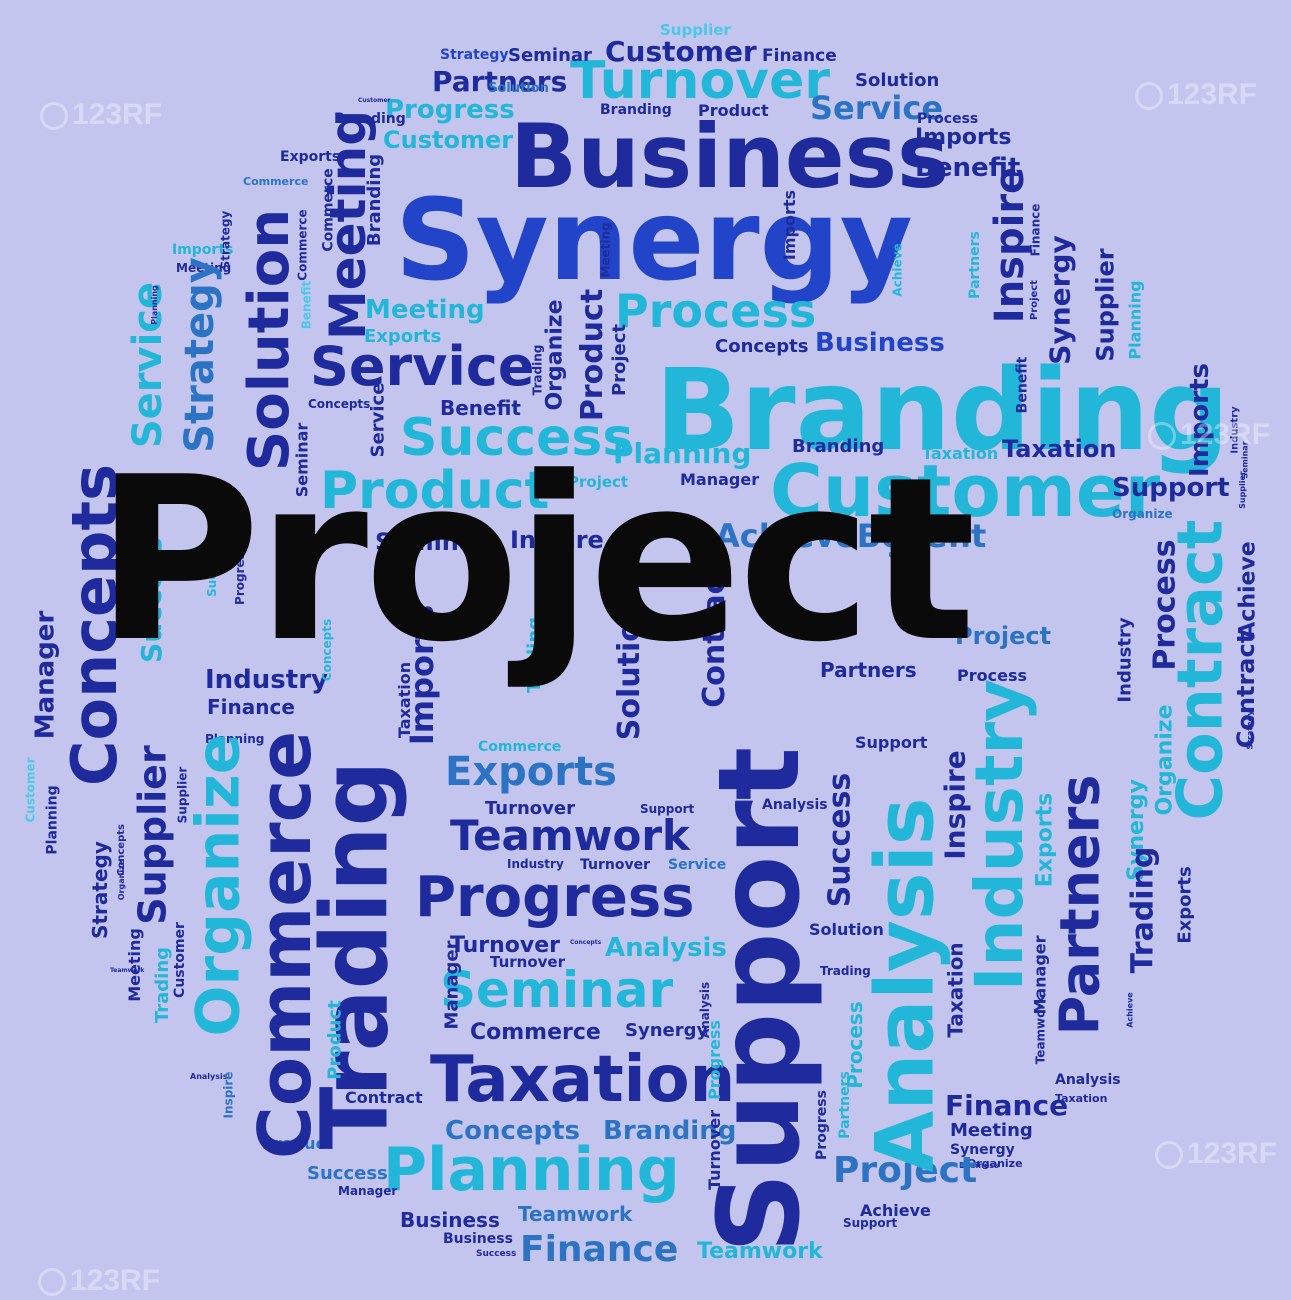 The width and height of the screenshot is (1291, 1300). I want to click on vword-success: Success, so click(839, 840).